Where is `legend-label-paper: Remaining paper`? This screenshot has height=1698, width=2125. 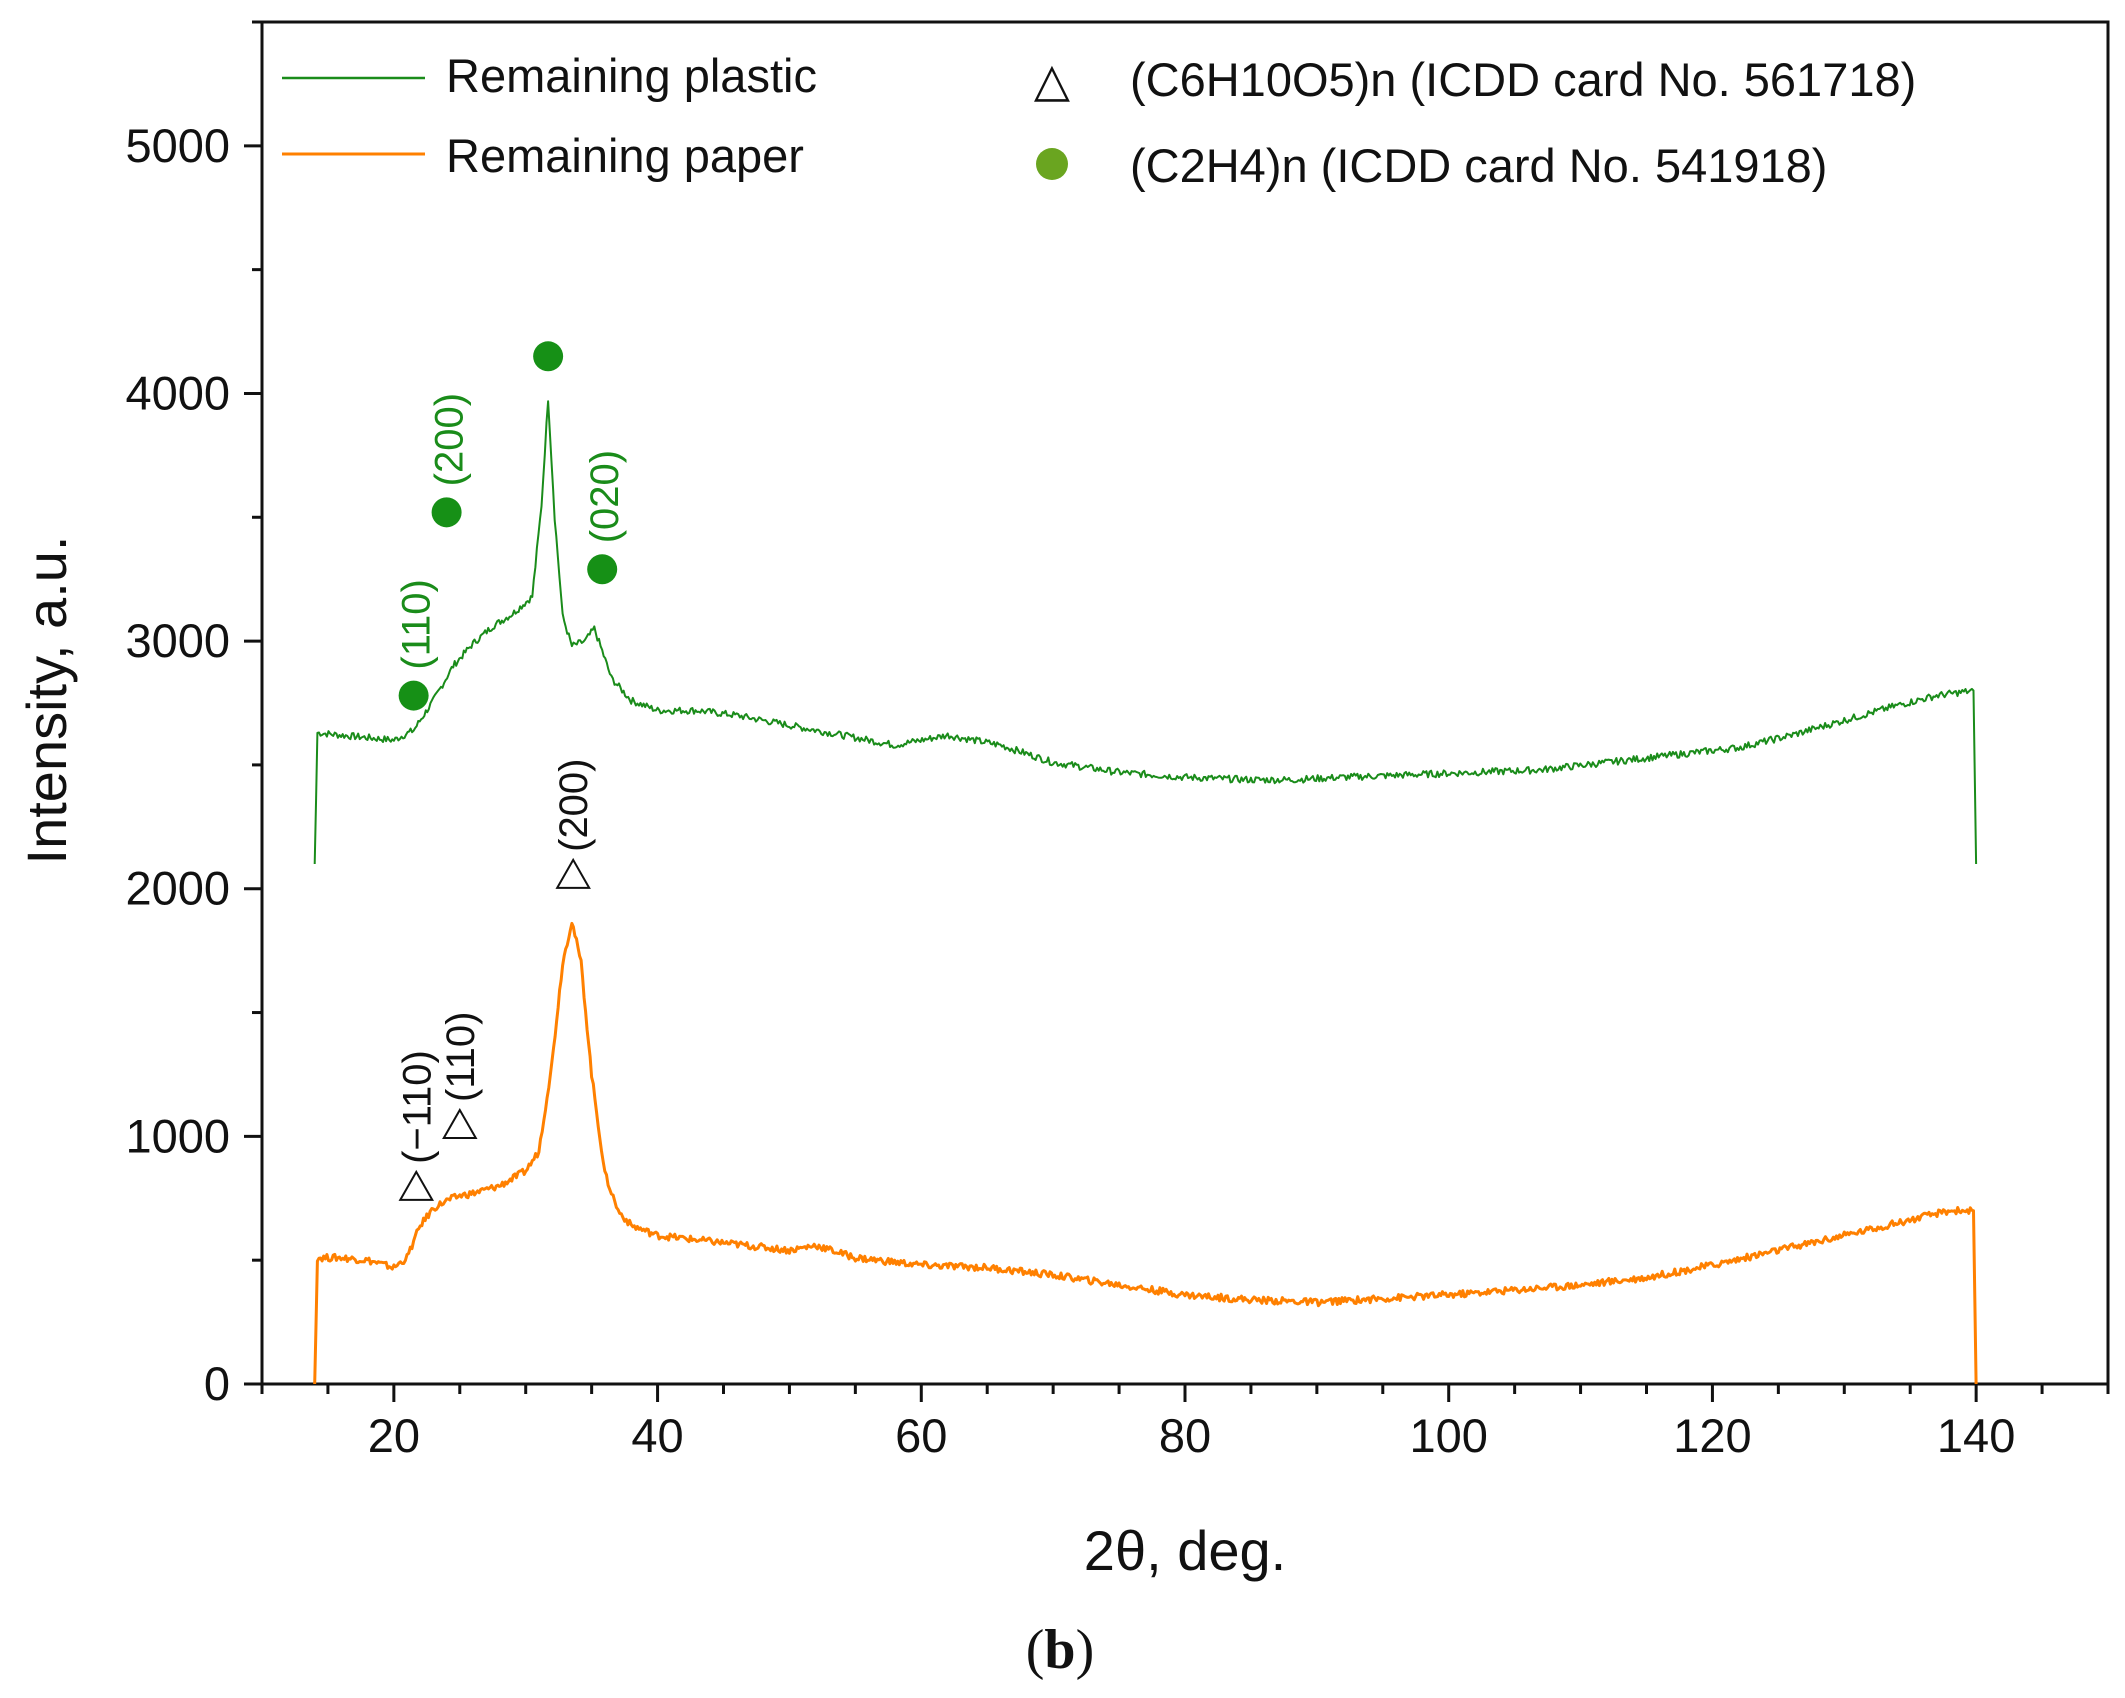
legend-label-paper: Remaining paper is located at coordinates (625, 155).